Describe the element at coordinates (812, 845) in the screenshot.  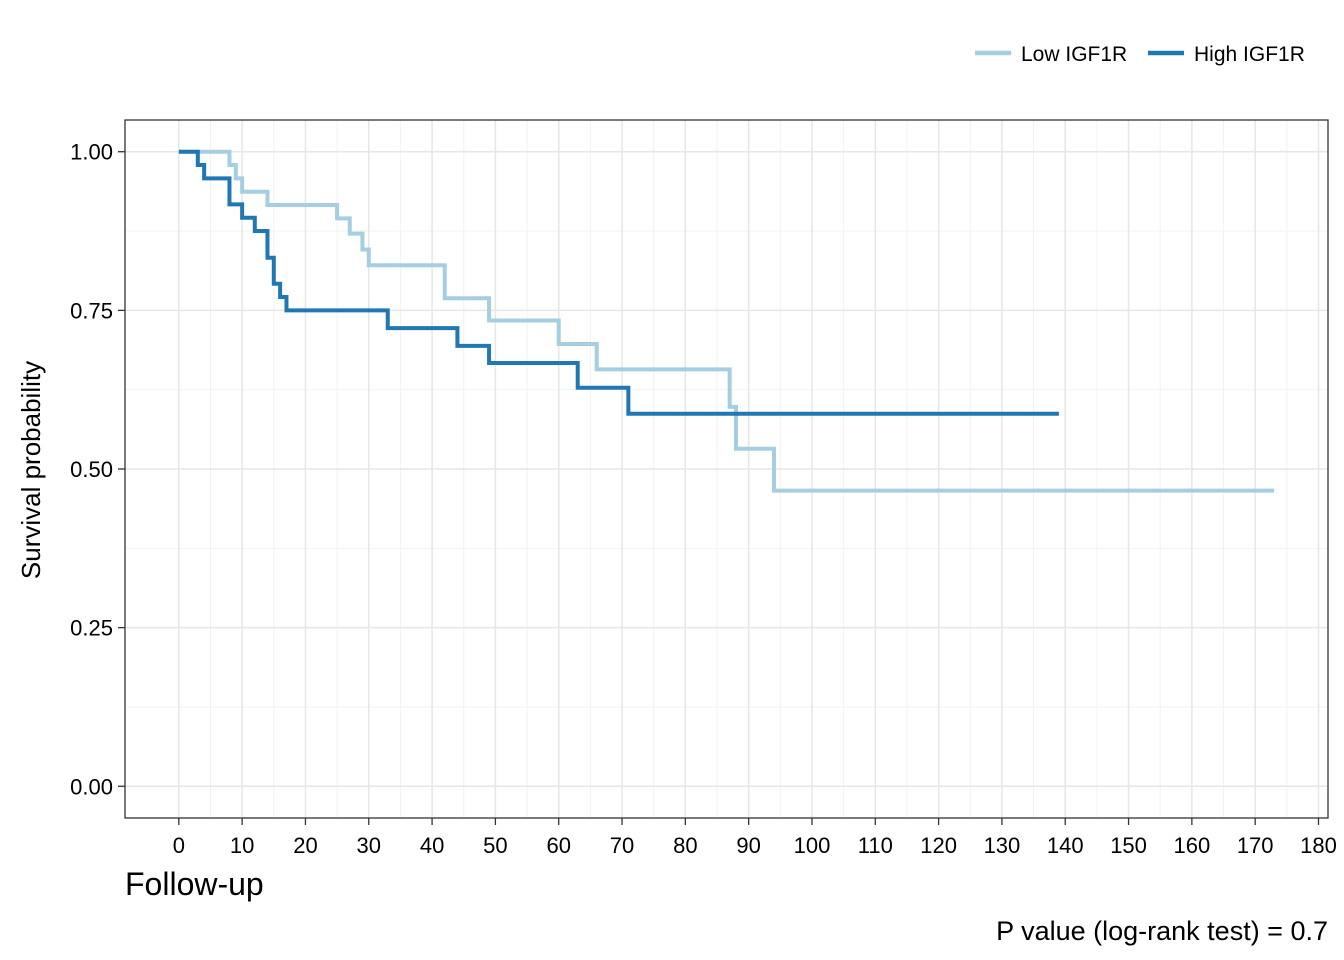
I see `x-tick-label: 100` at that location.